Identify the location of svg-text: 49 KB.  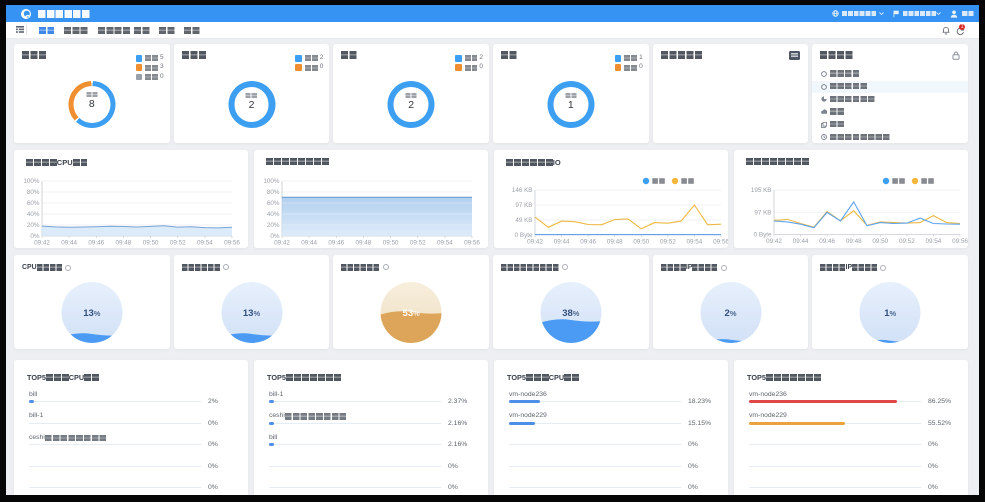
(523, 220).